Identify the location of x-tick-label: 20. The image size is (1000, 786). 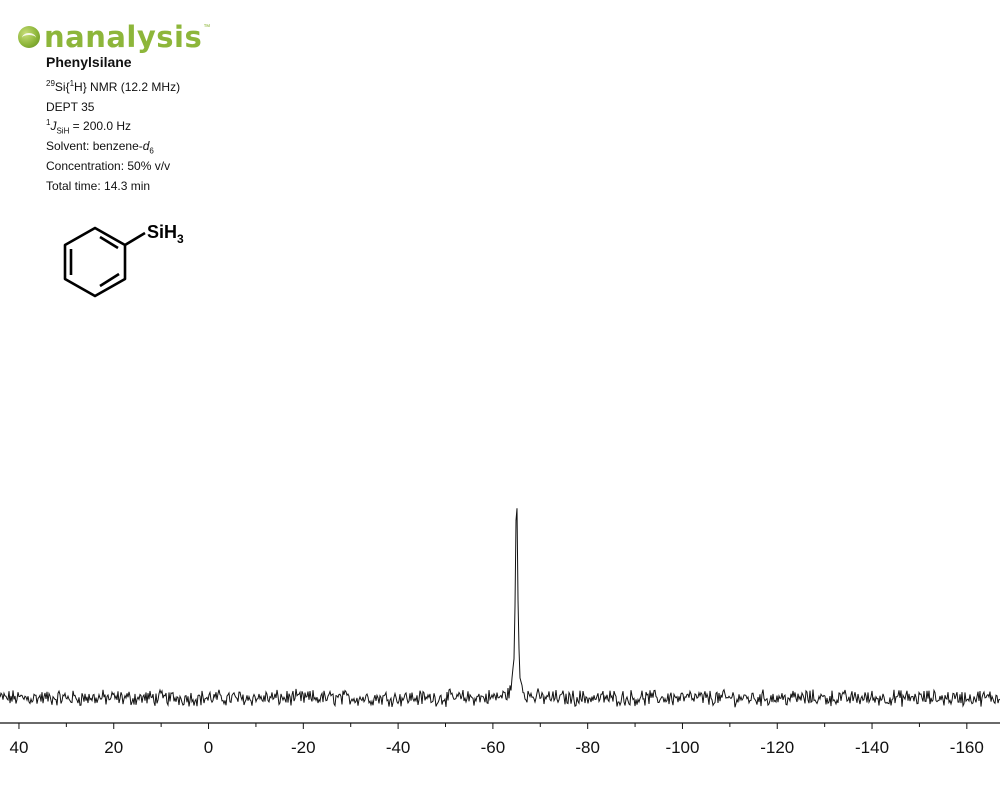
(113, 747).